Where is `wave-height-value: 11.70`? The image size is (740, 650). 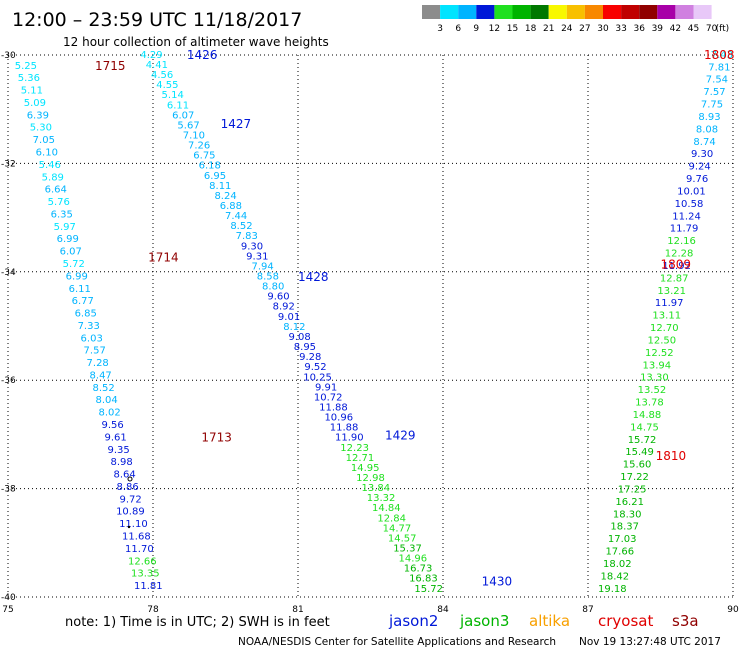
wave-height-value: 11.70 is located at coordinates (139, 549).